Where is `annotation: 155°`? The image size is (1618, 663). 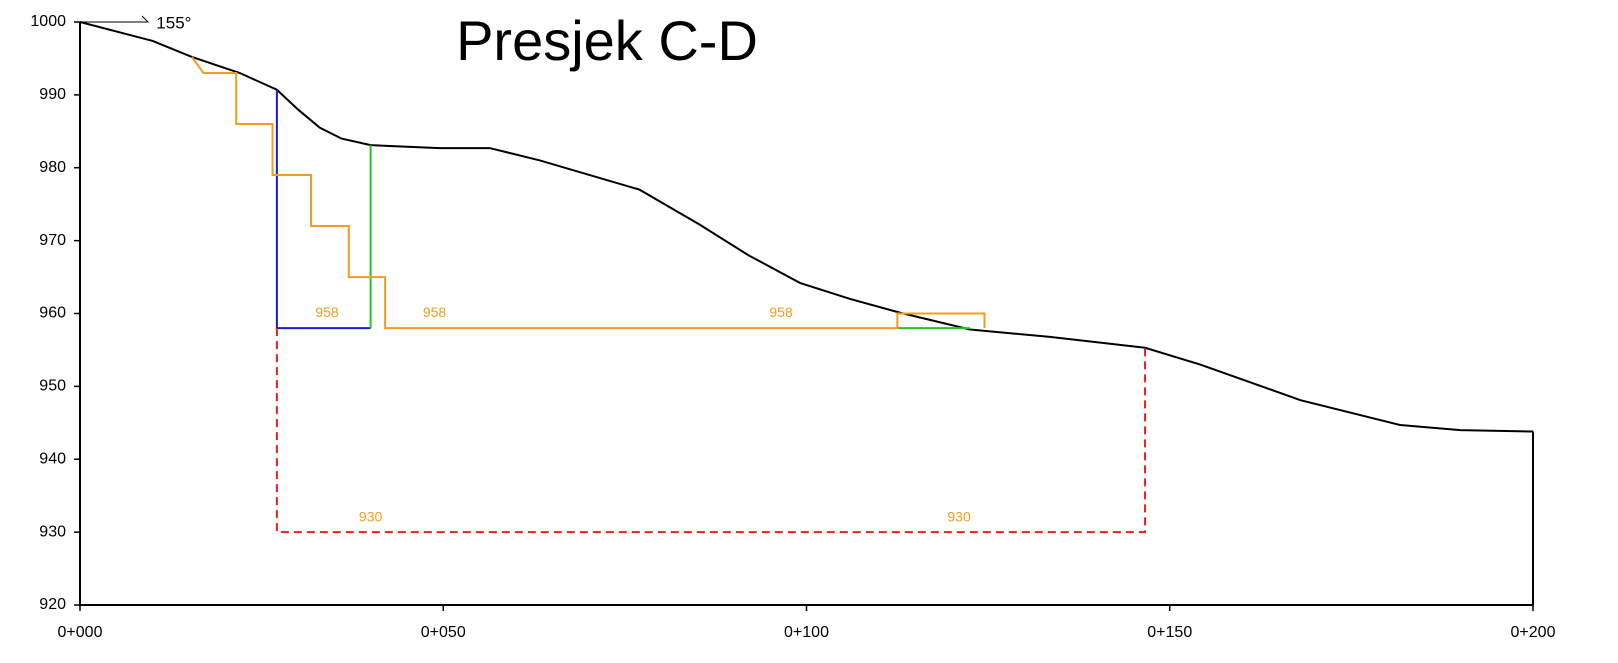
annotation: 155° is located at coordinates (173, 23).